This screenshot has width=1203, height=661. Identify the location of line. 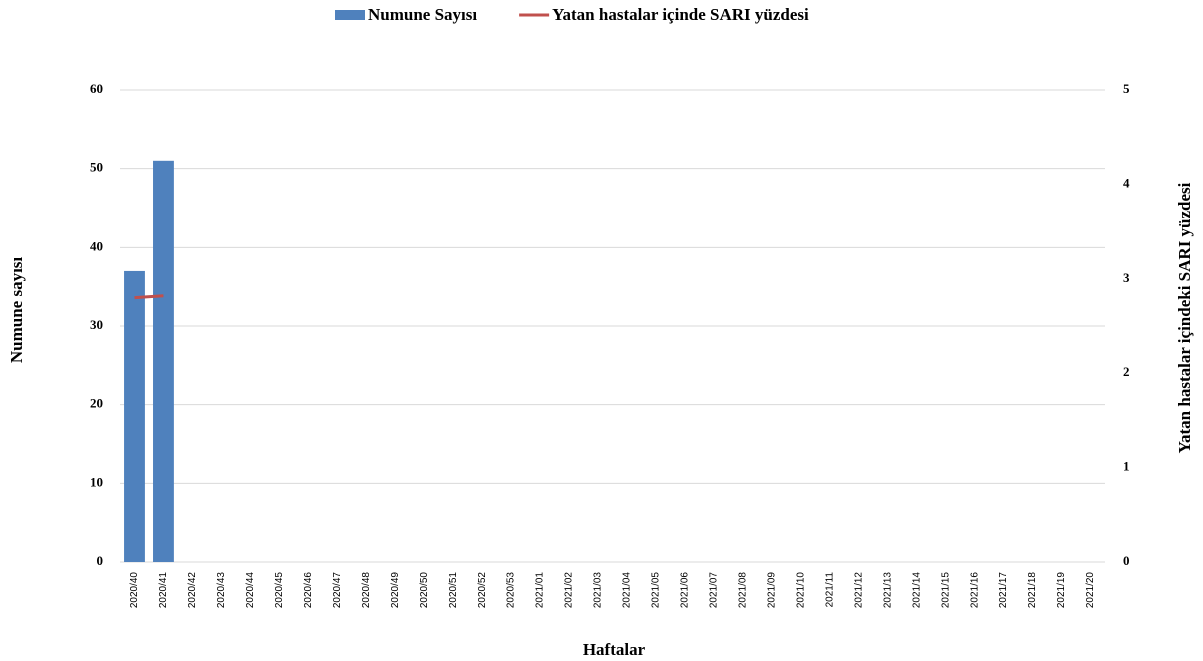
(149, 297).